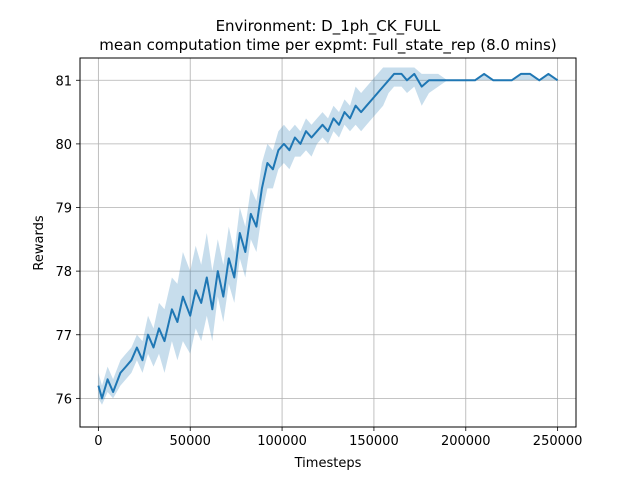 The image size is (640, 480). Describe the element at coordinates (328, 463) in the screenshot. I see `x-axis-label: Timesteps` at that location.